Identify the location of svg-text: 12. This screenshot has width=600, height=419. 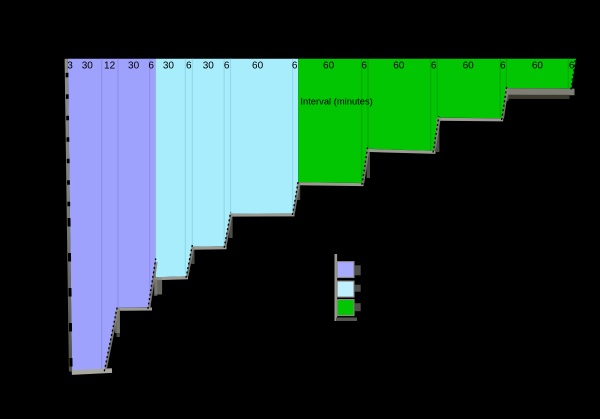
(110, 65).